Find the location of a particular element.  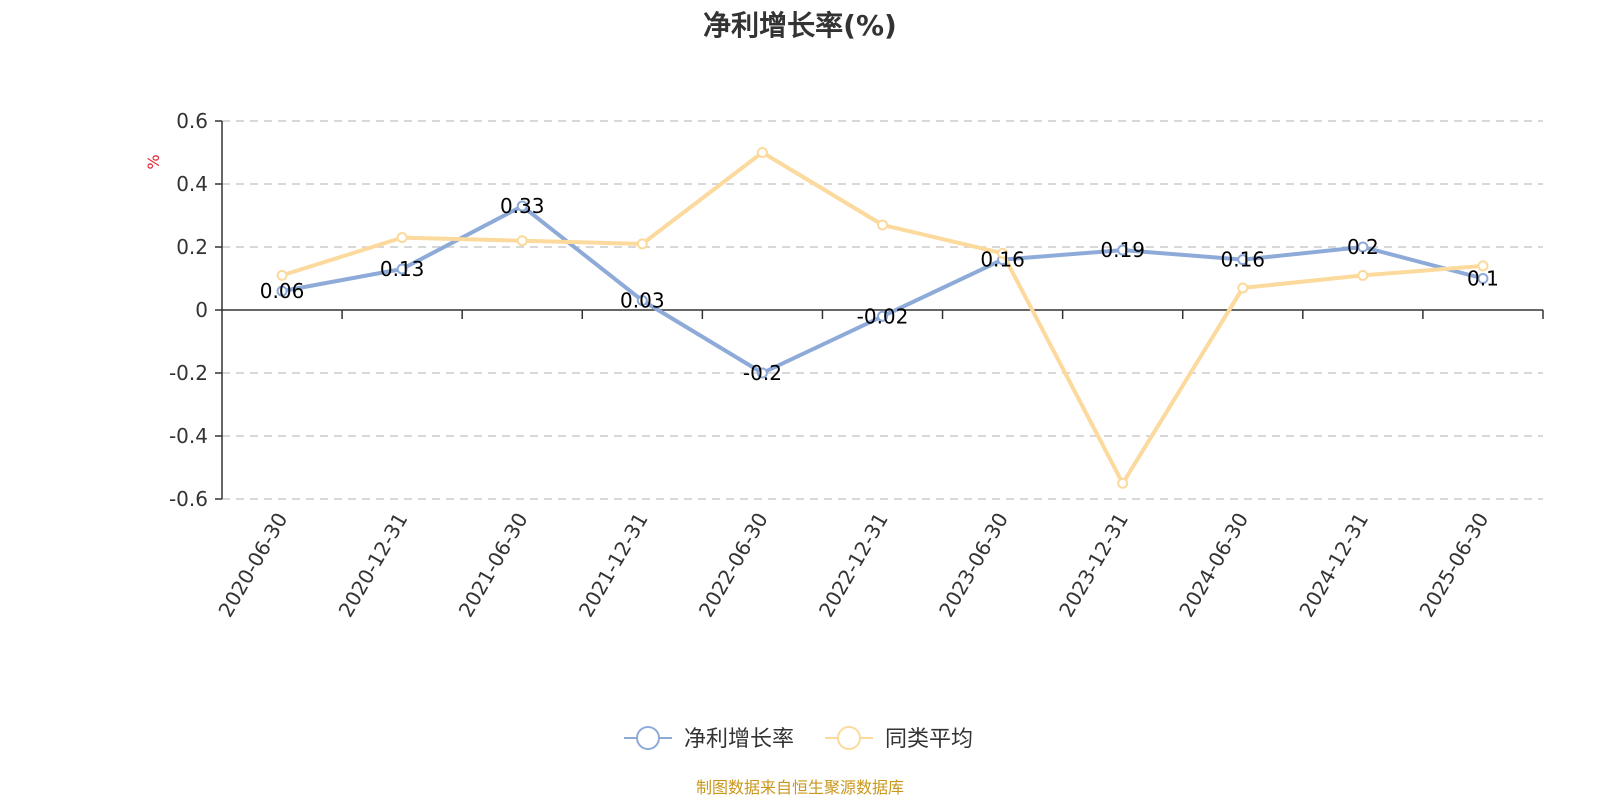

data-label: -0.2 is located at coordinates (762, 373).